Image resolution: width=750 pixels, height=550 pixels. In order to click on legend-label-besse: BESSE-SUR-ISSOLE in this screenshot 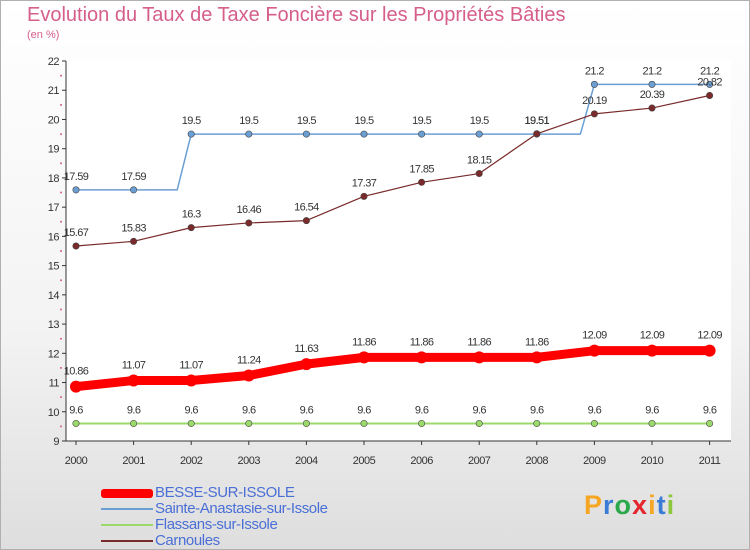, I will do `click(225, 492)`.